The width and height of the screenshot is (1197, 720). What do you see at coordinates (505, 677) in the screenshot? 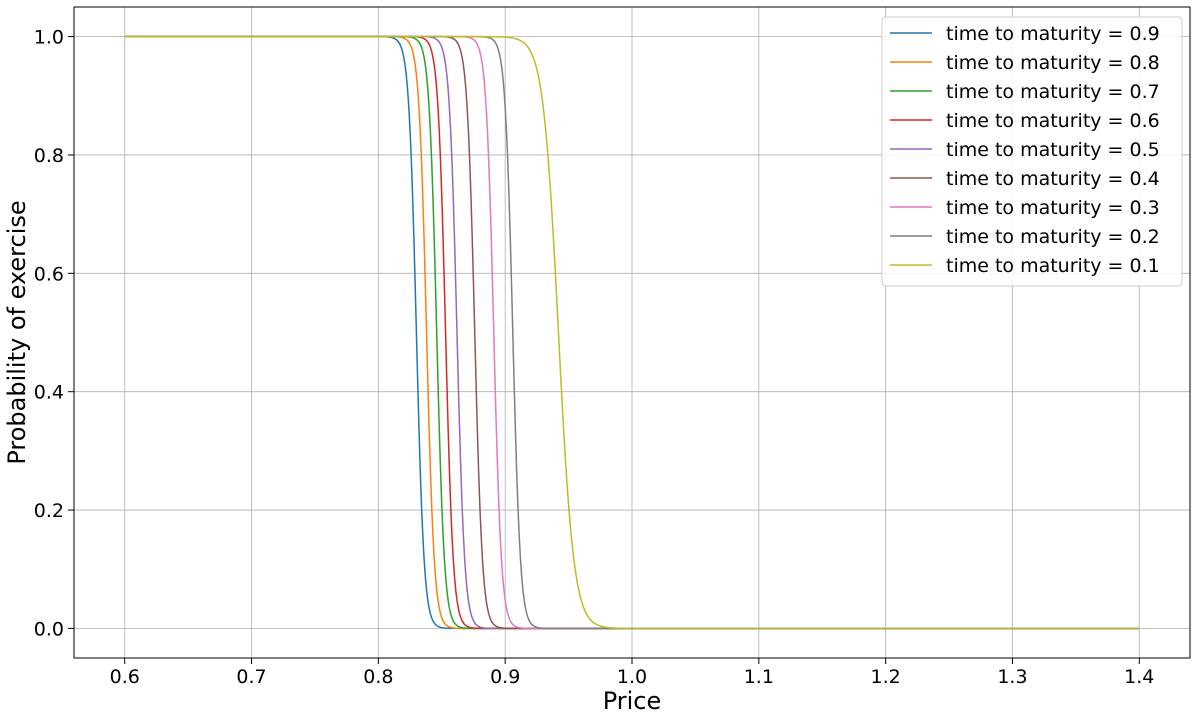
I see `x-tick-label: 0.9` at bounding box center [505, 677].